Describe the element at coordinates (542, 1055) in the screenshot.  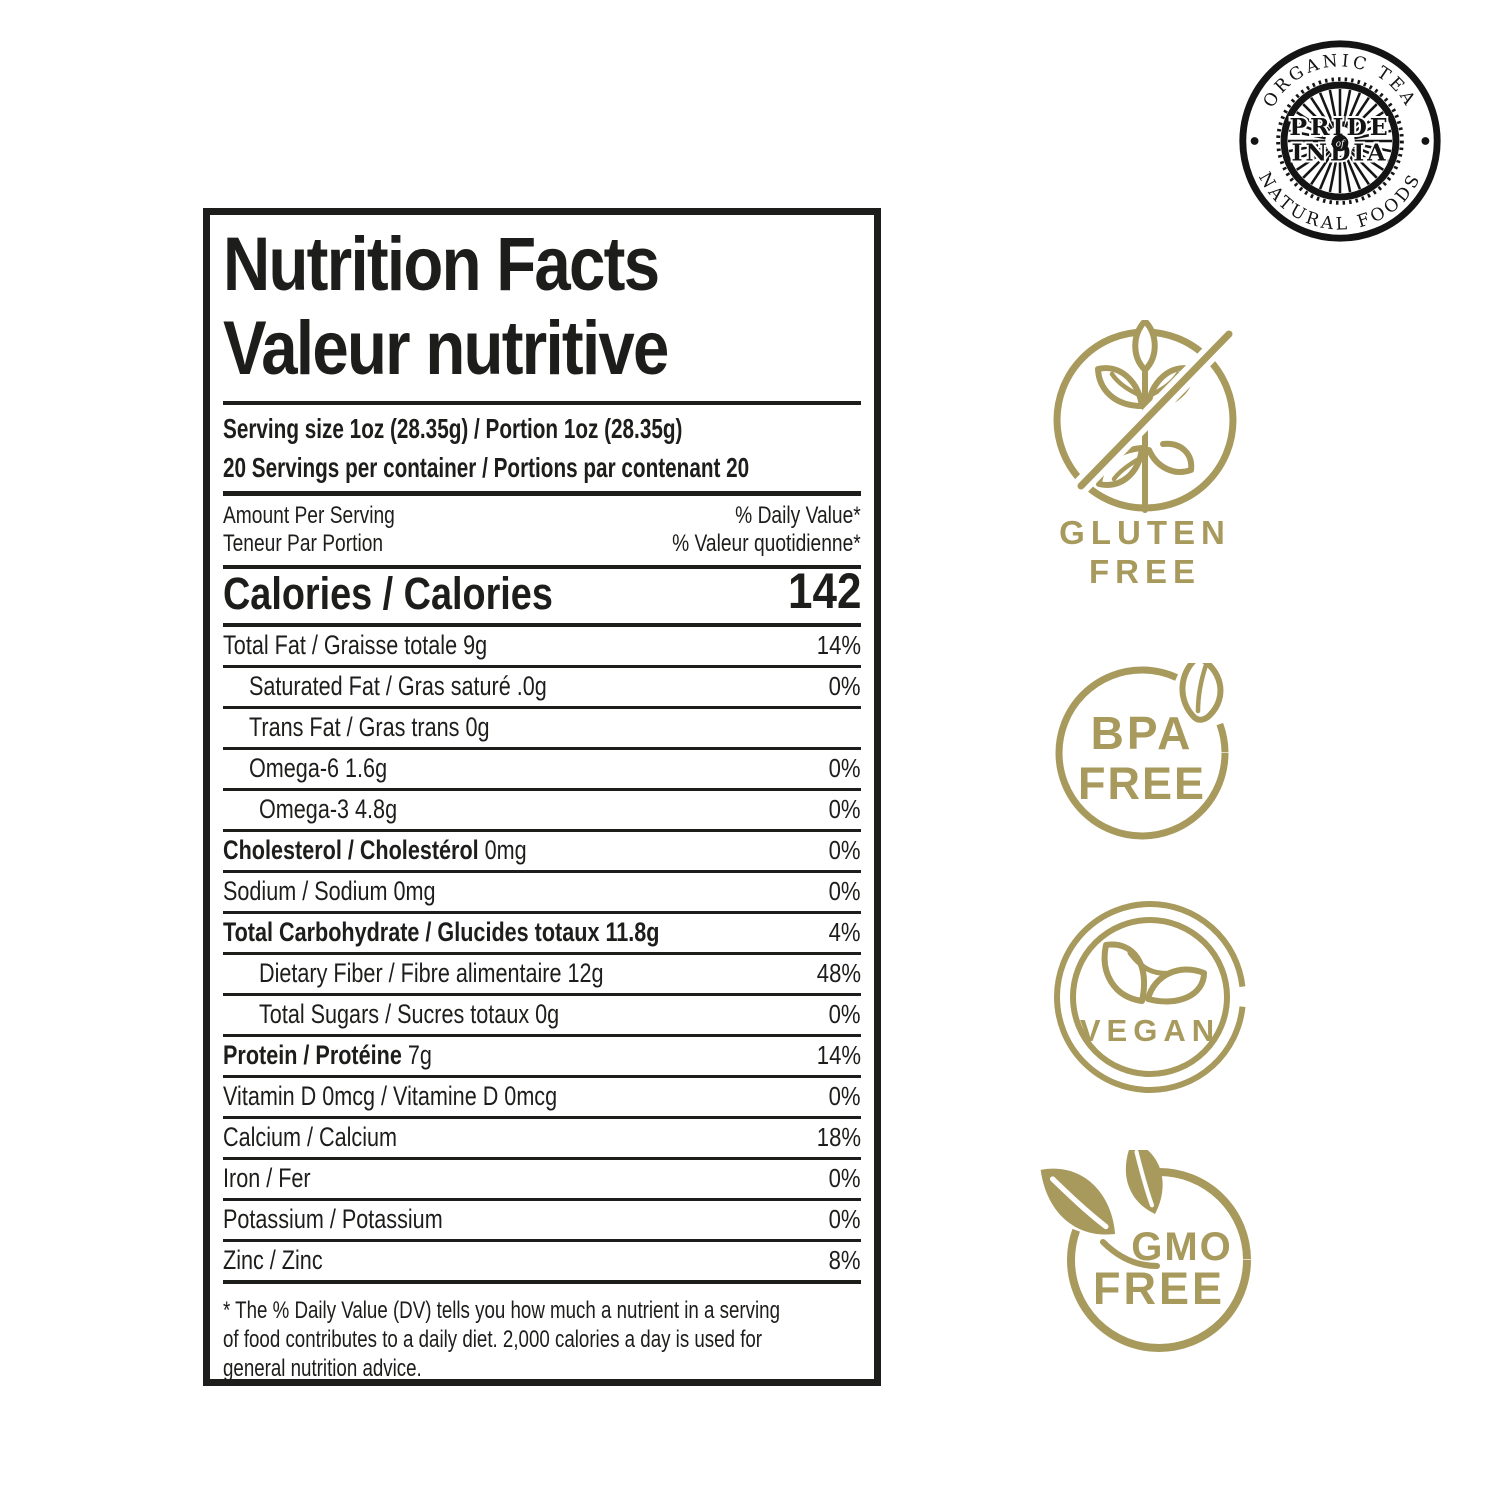
I see `nutrient-row-protein: Protein / Protéine 7g 14%` at that location.